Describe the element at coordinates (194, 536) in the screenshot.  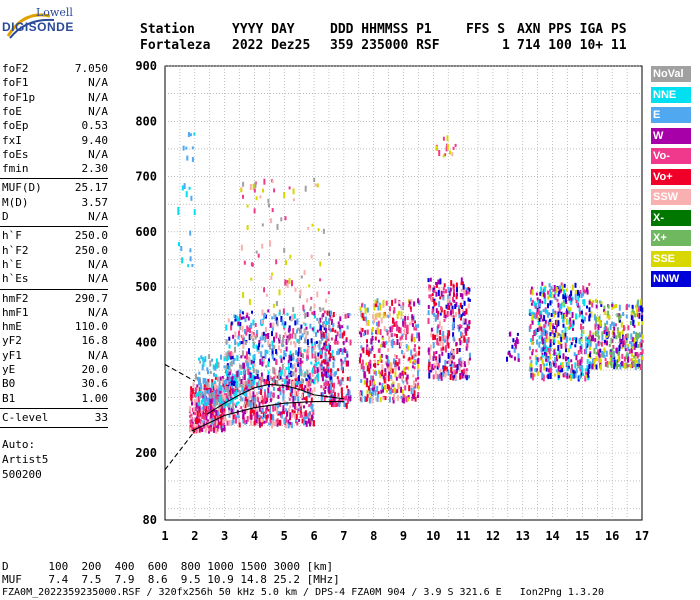
I see `x-tick-label: 2` at that location.